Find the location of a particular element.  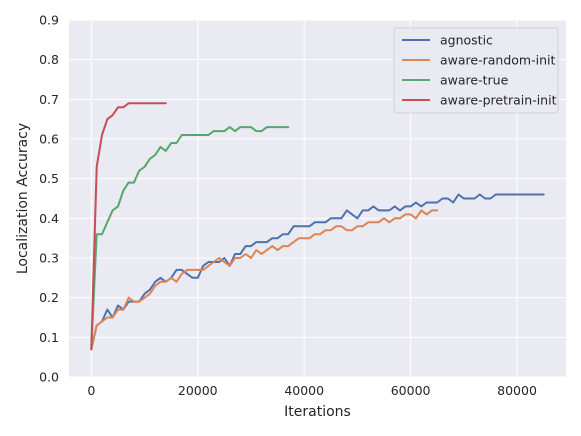

legend-label-aware-pretrain-init: aware-pretrain-init is located at coordinates (498, 100).